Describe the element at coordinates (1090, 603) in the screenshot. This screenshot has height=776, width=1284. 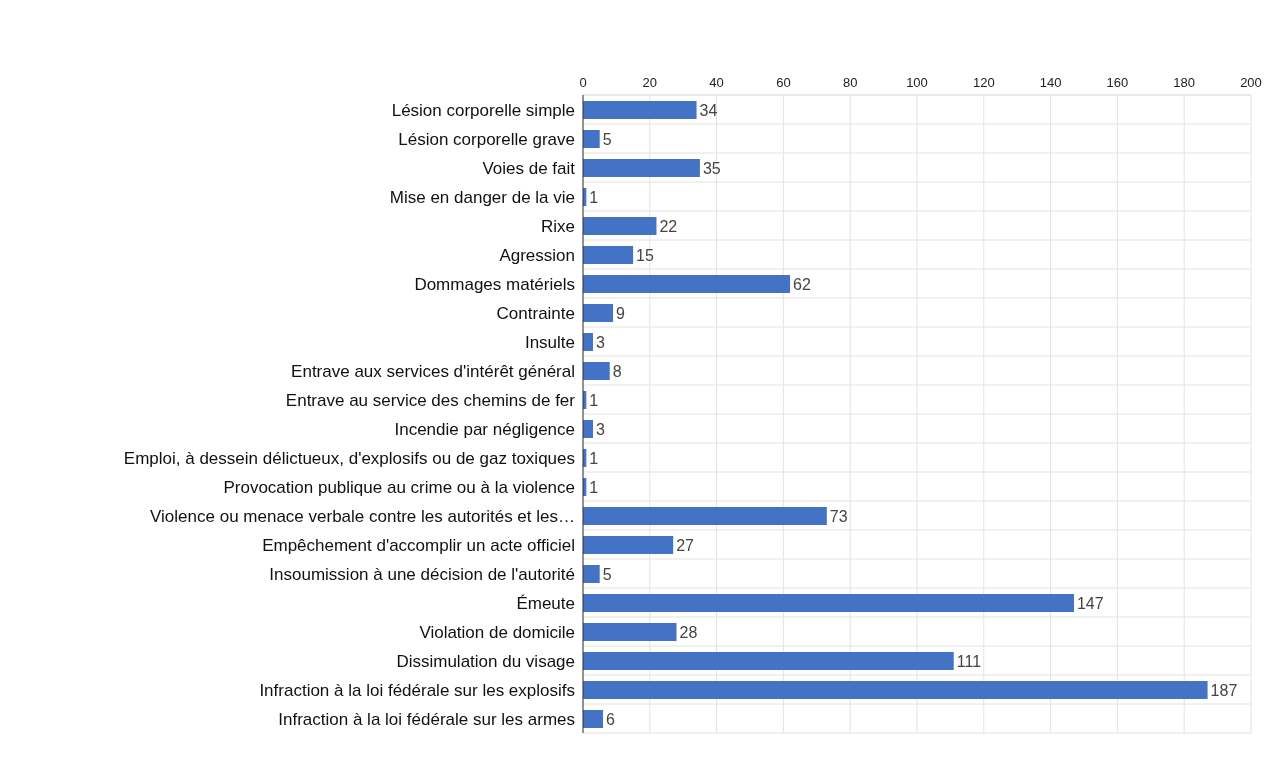
I see `data-label: 147` at that location.